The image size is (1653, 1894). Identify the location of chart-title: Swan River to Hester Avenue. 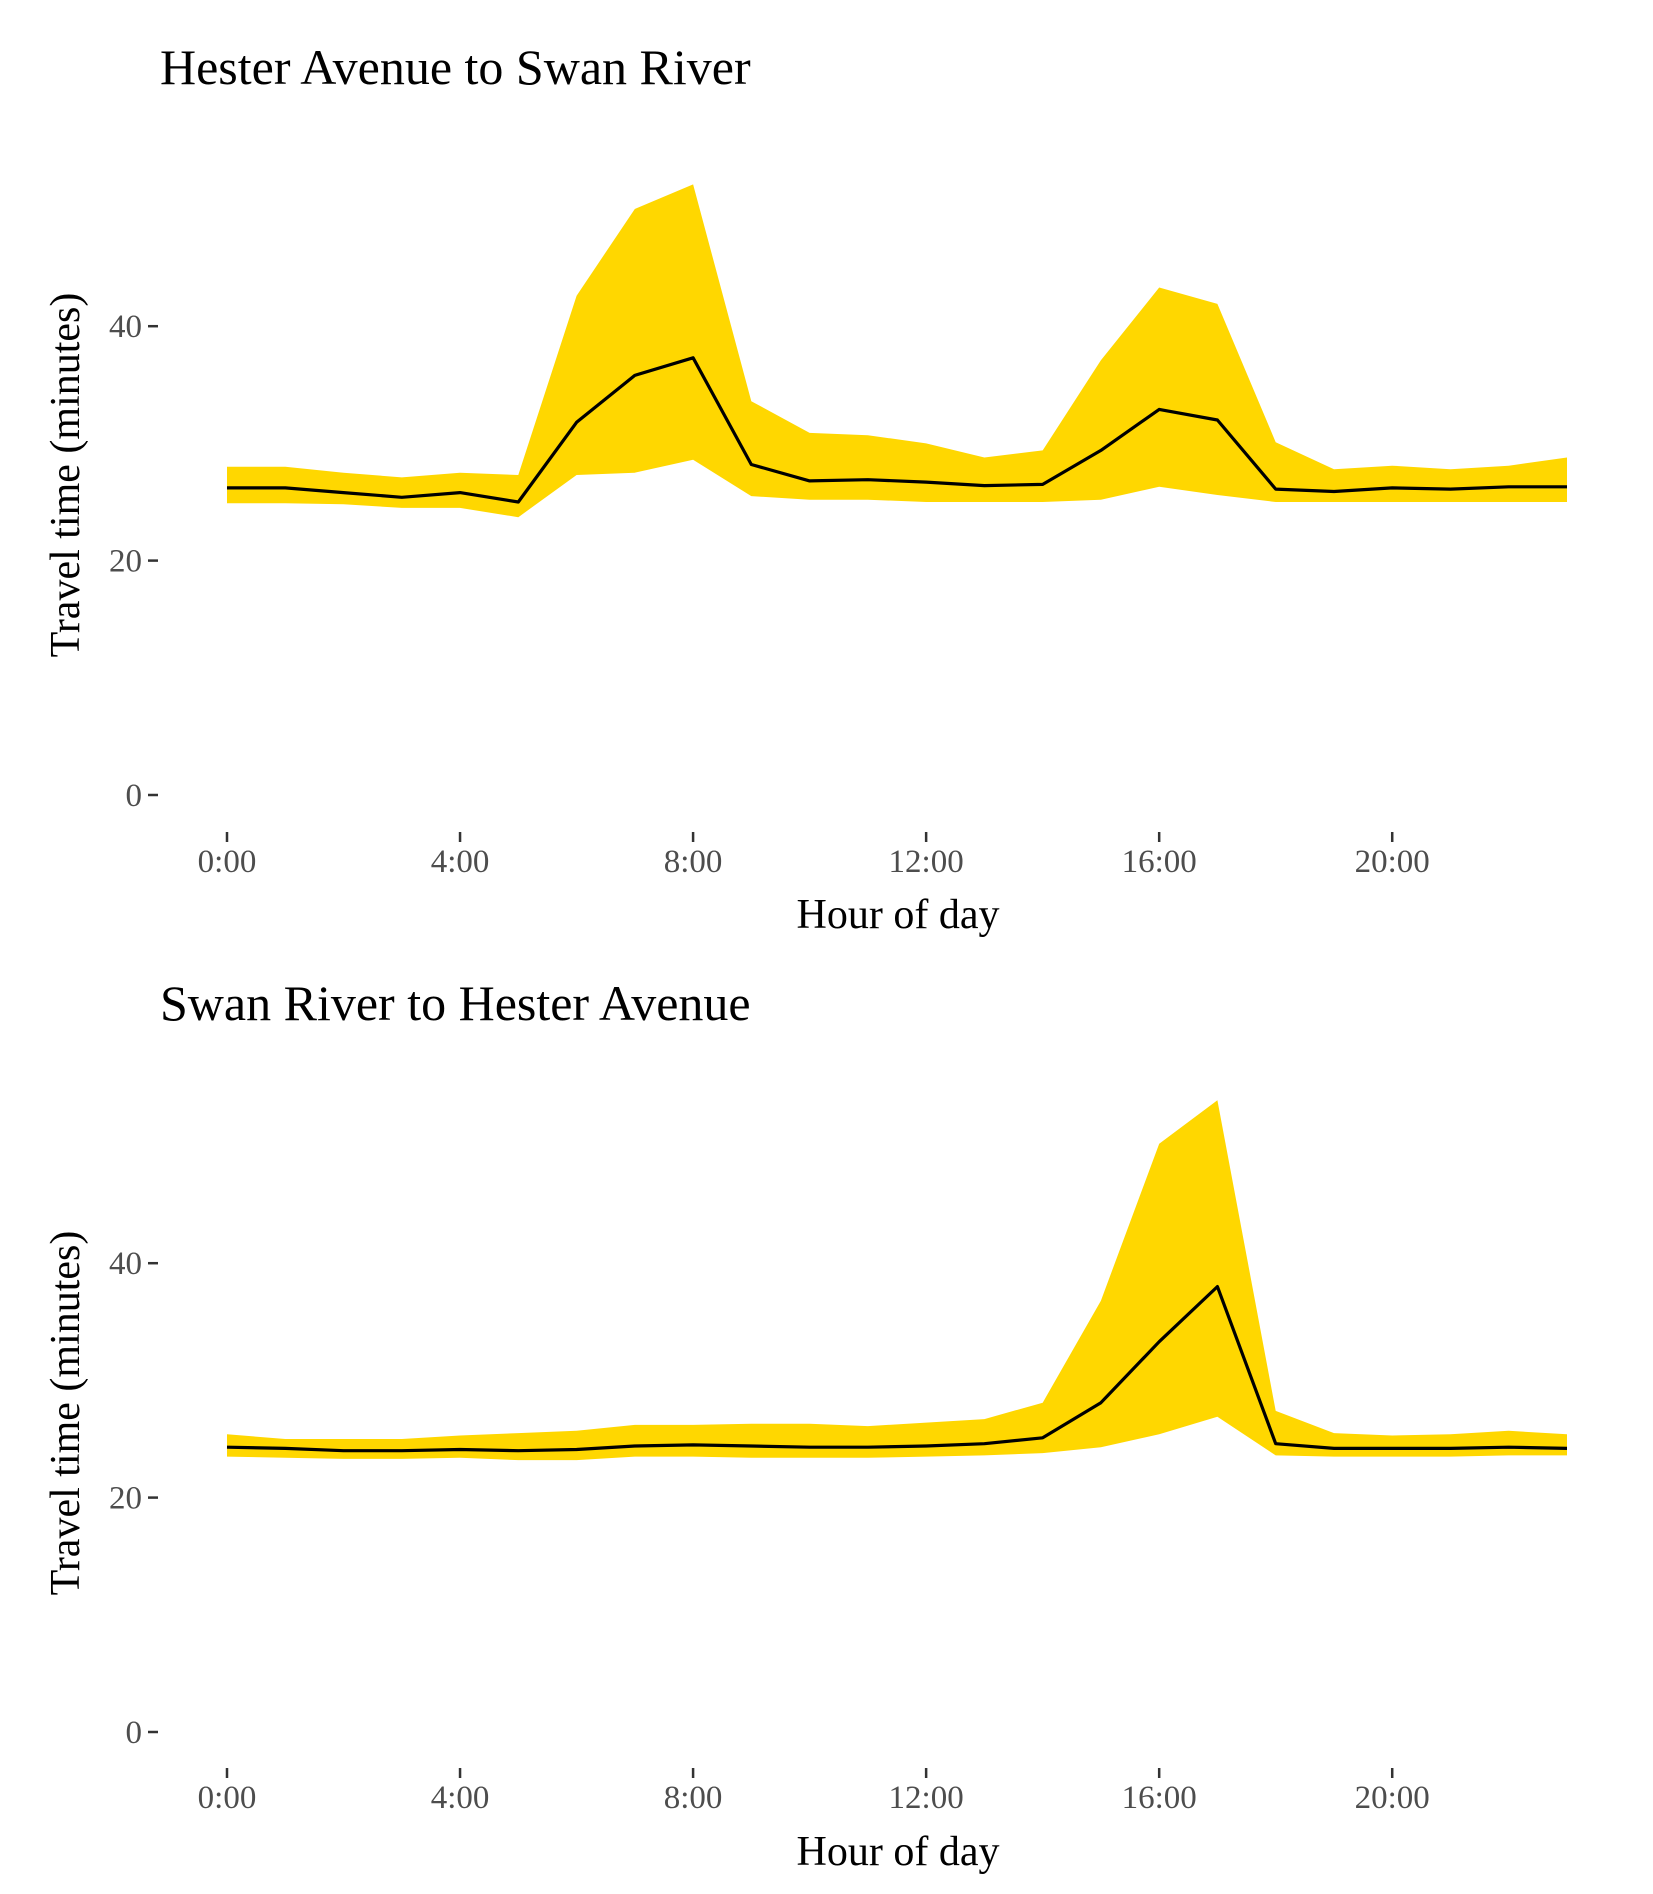
(455, 1003).